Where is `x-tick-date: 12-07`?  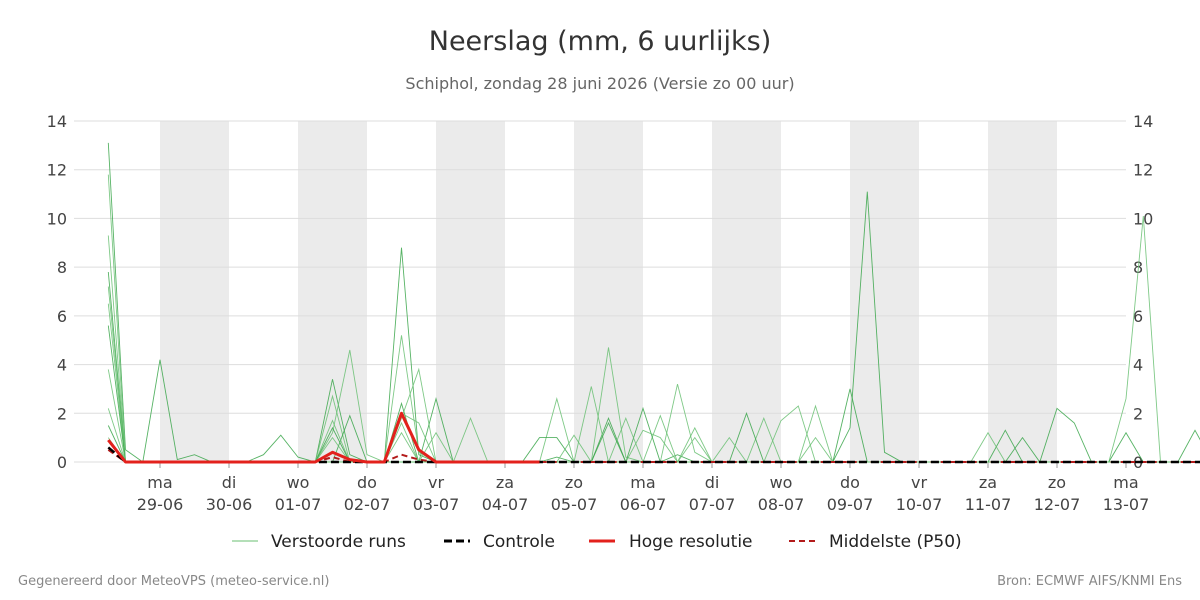 x-tick-date: 12-07 is located at coordinates (1057, 504).